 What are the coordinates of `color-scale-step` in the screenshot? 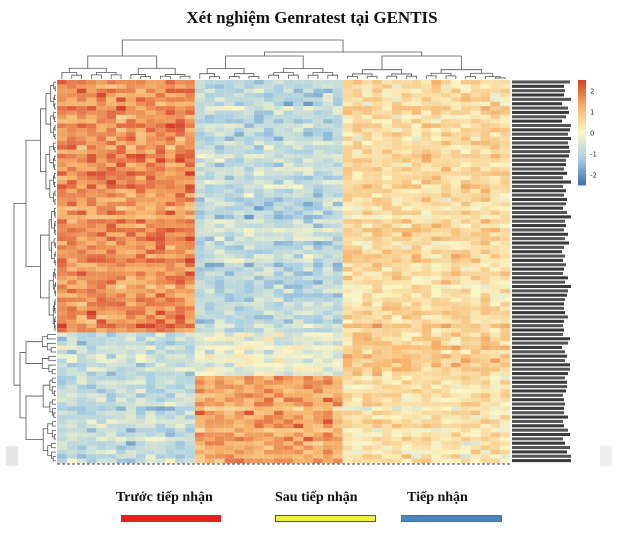 It's located at (582, 139).